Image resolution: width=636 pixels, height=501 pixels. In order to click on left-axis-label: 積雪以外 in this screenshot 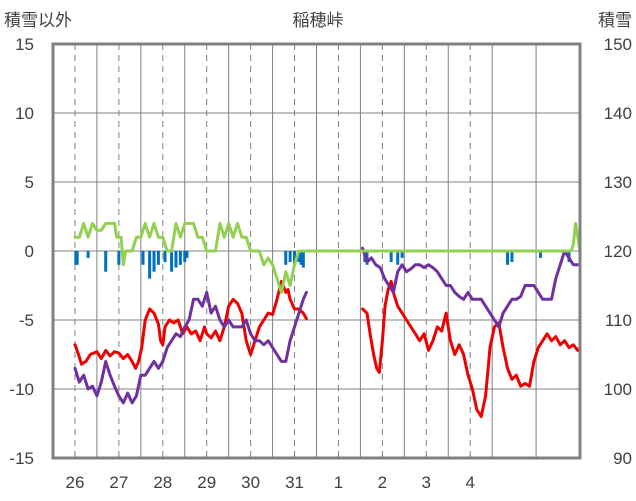, I will do `click(38, 20)`.